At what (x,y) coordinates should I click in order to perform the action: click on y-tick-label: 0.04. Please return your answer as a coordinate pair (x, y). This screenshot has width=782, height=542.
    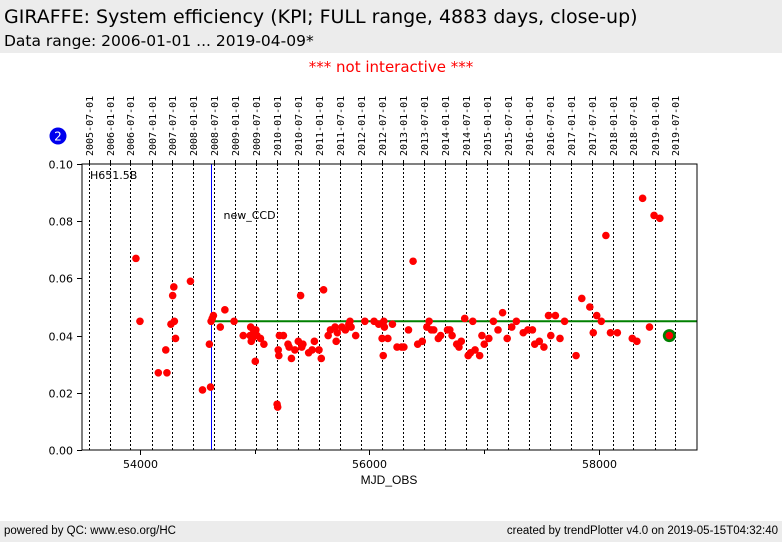
    Looking at the image, I should click on (61, 337).